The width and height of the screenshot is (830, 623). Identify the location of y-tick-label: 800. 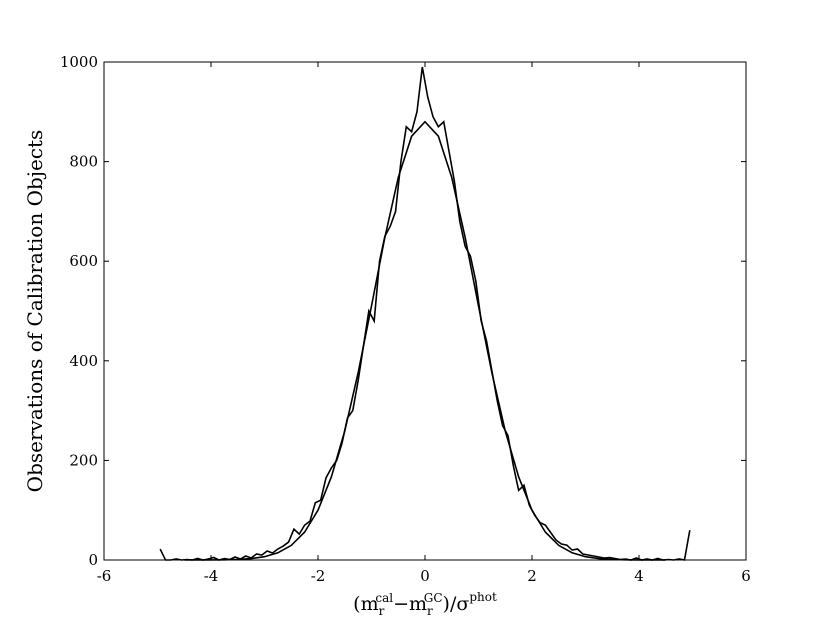
(83, 162).